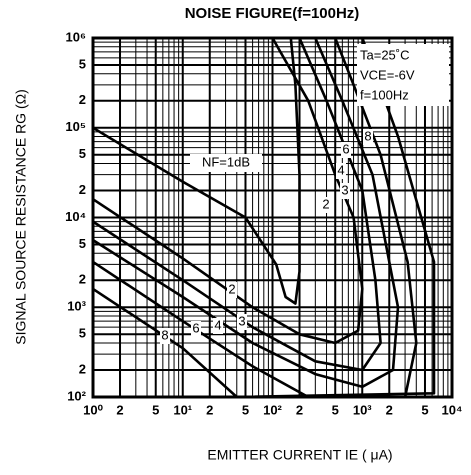  What do you see at coordinates (76, 36) in the screenshot?
I see `y-tick-label: 10⁶` at bounding box center [76, 36].